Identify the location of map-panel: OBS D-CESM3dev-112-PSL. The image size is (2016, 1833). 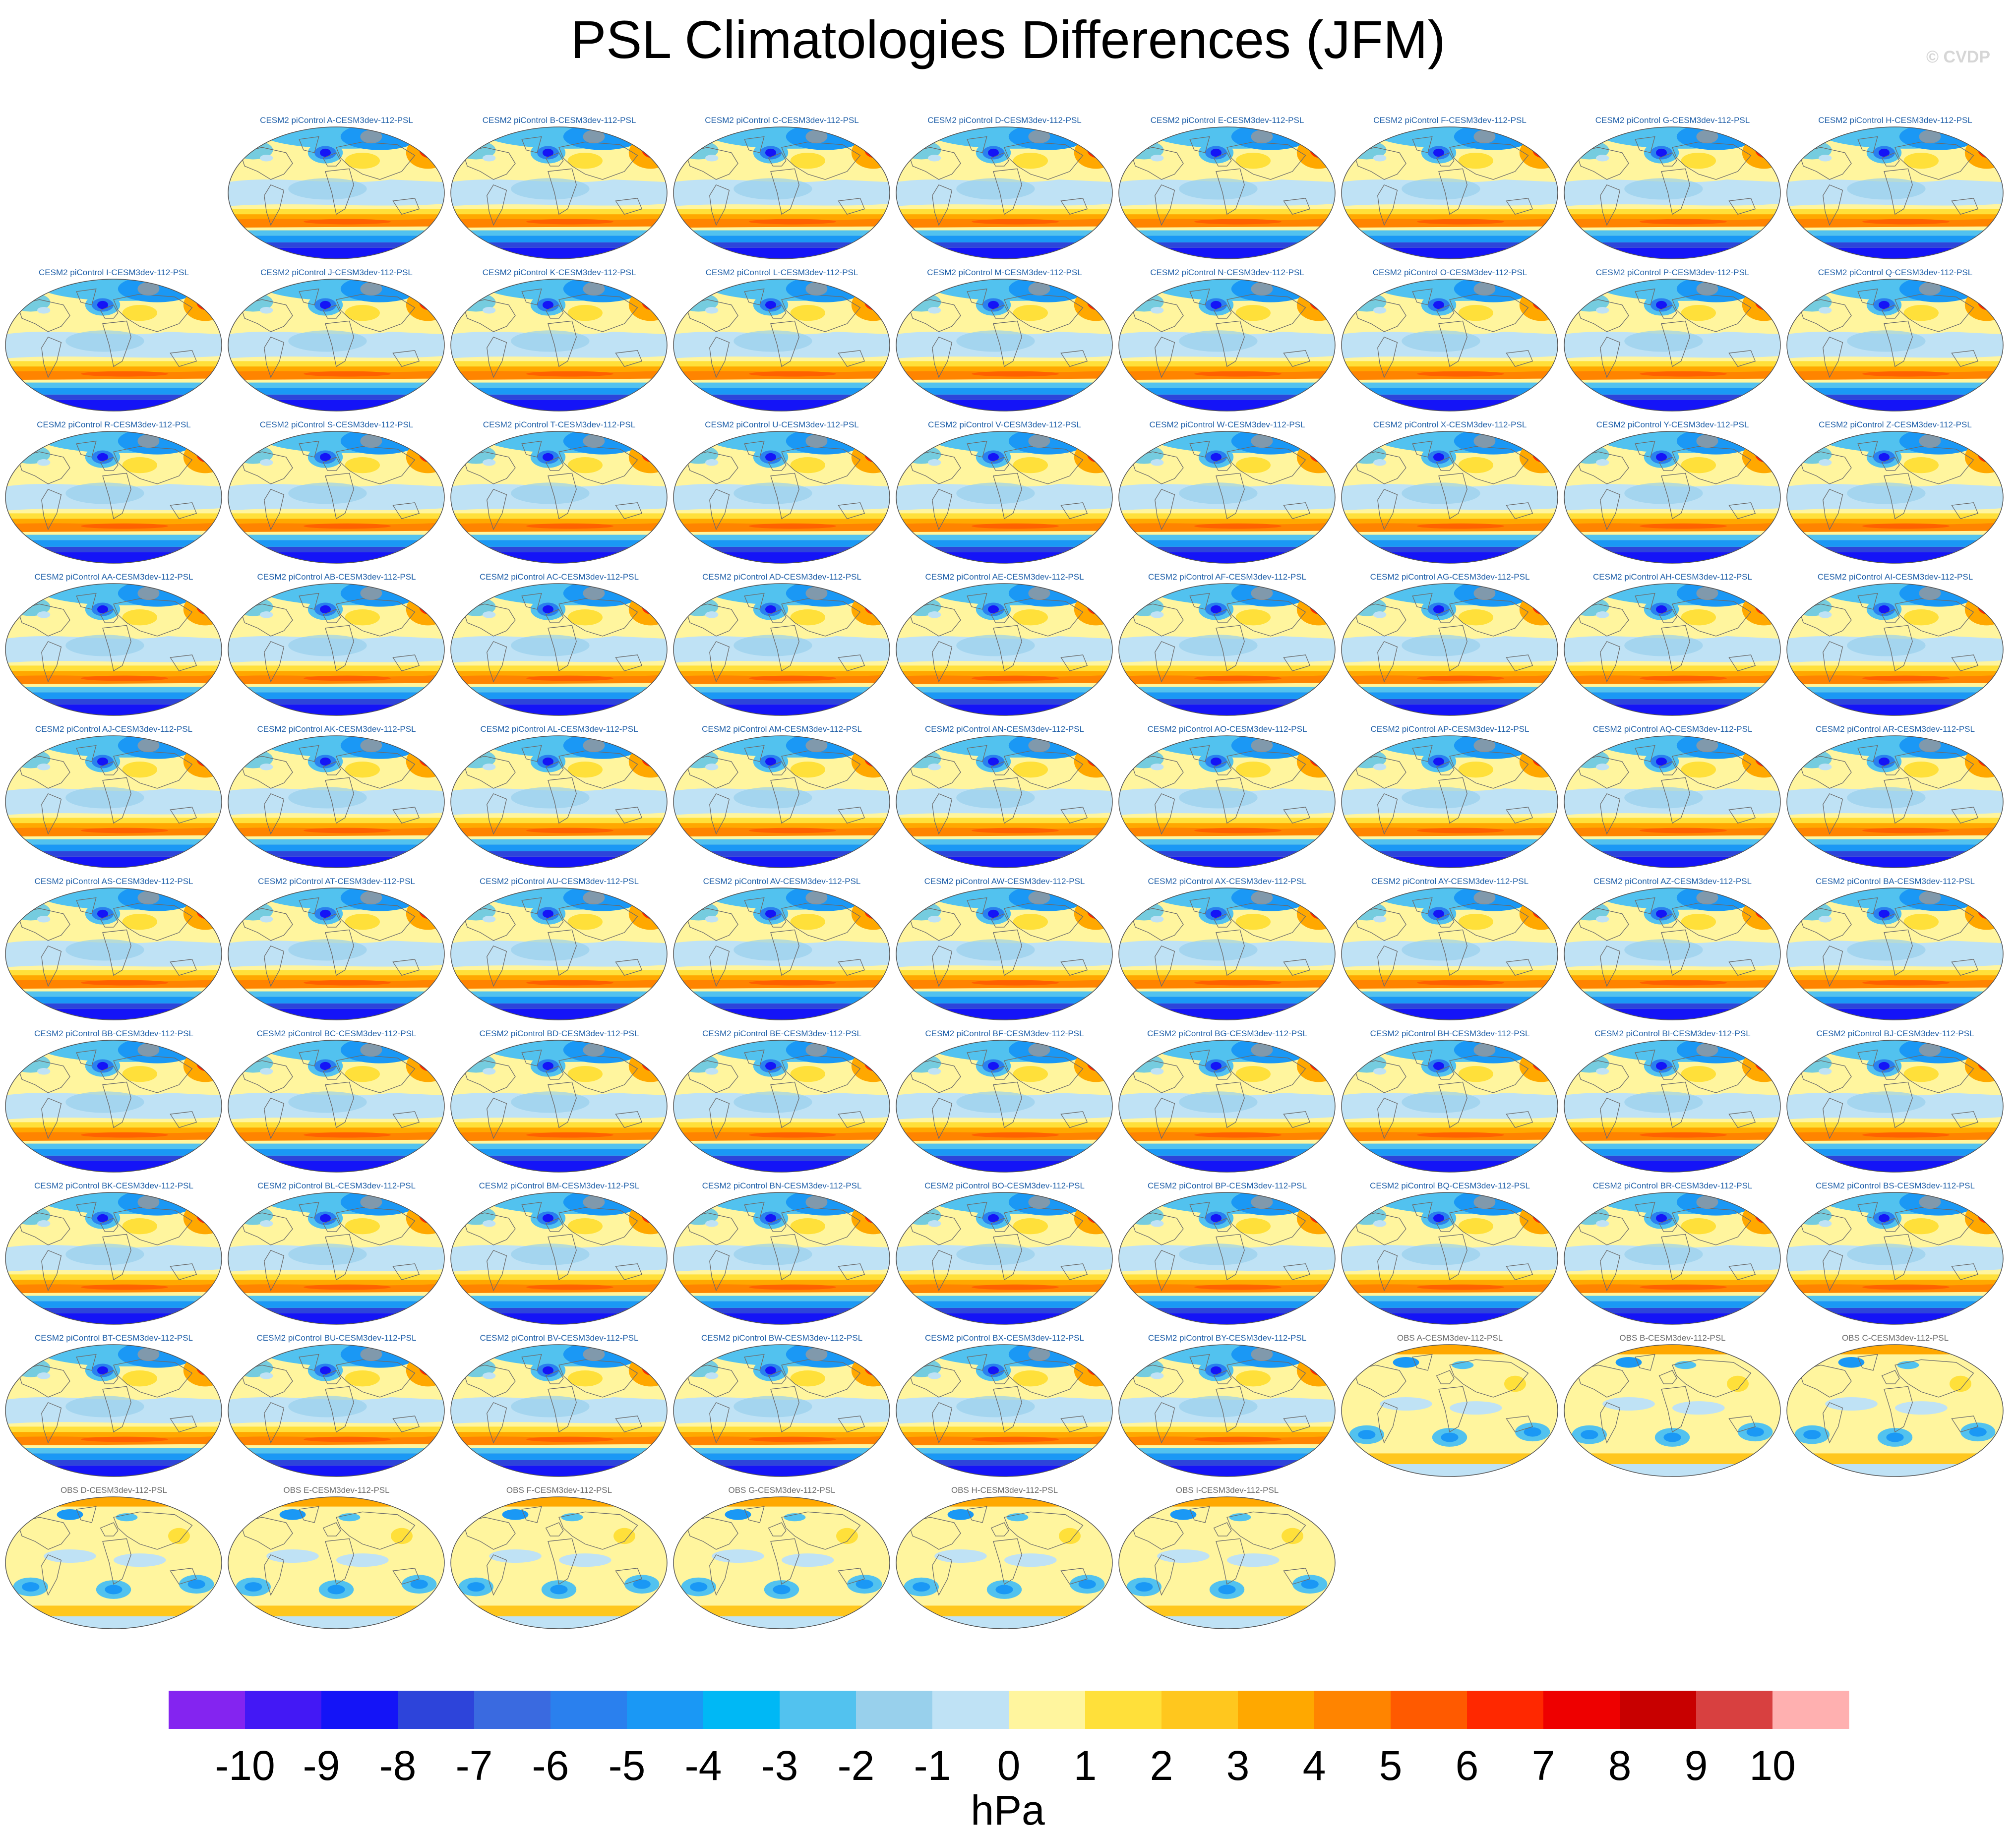
(113, 1558).